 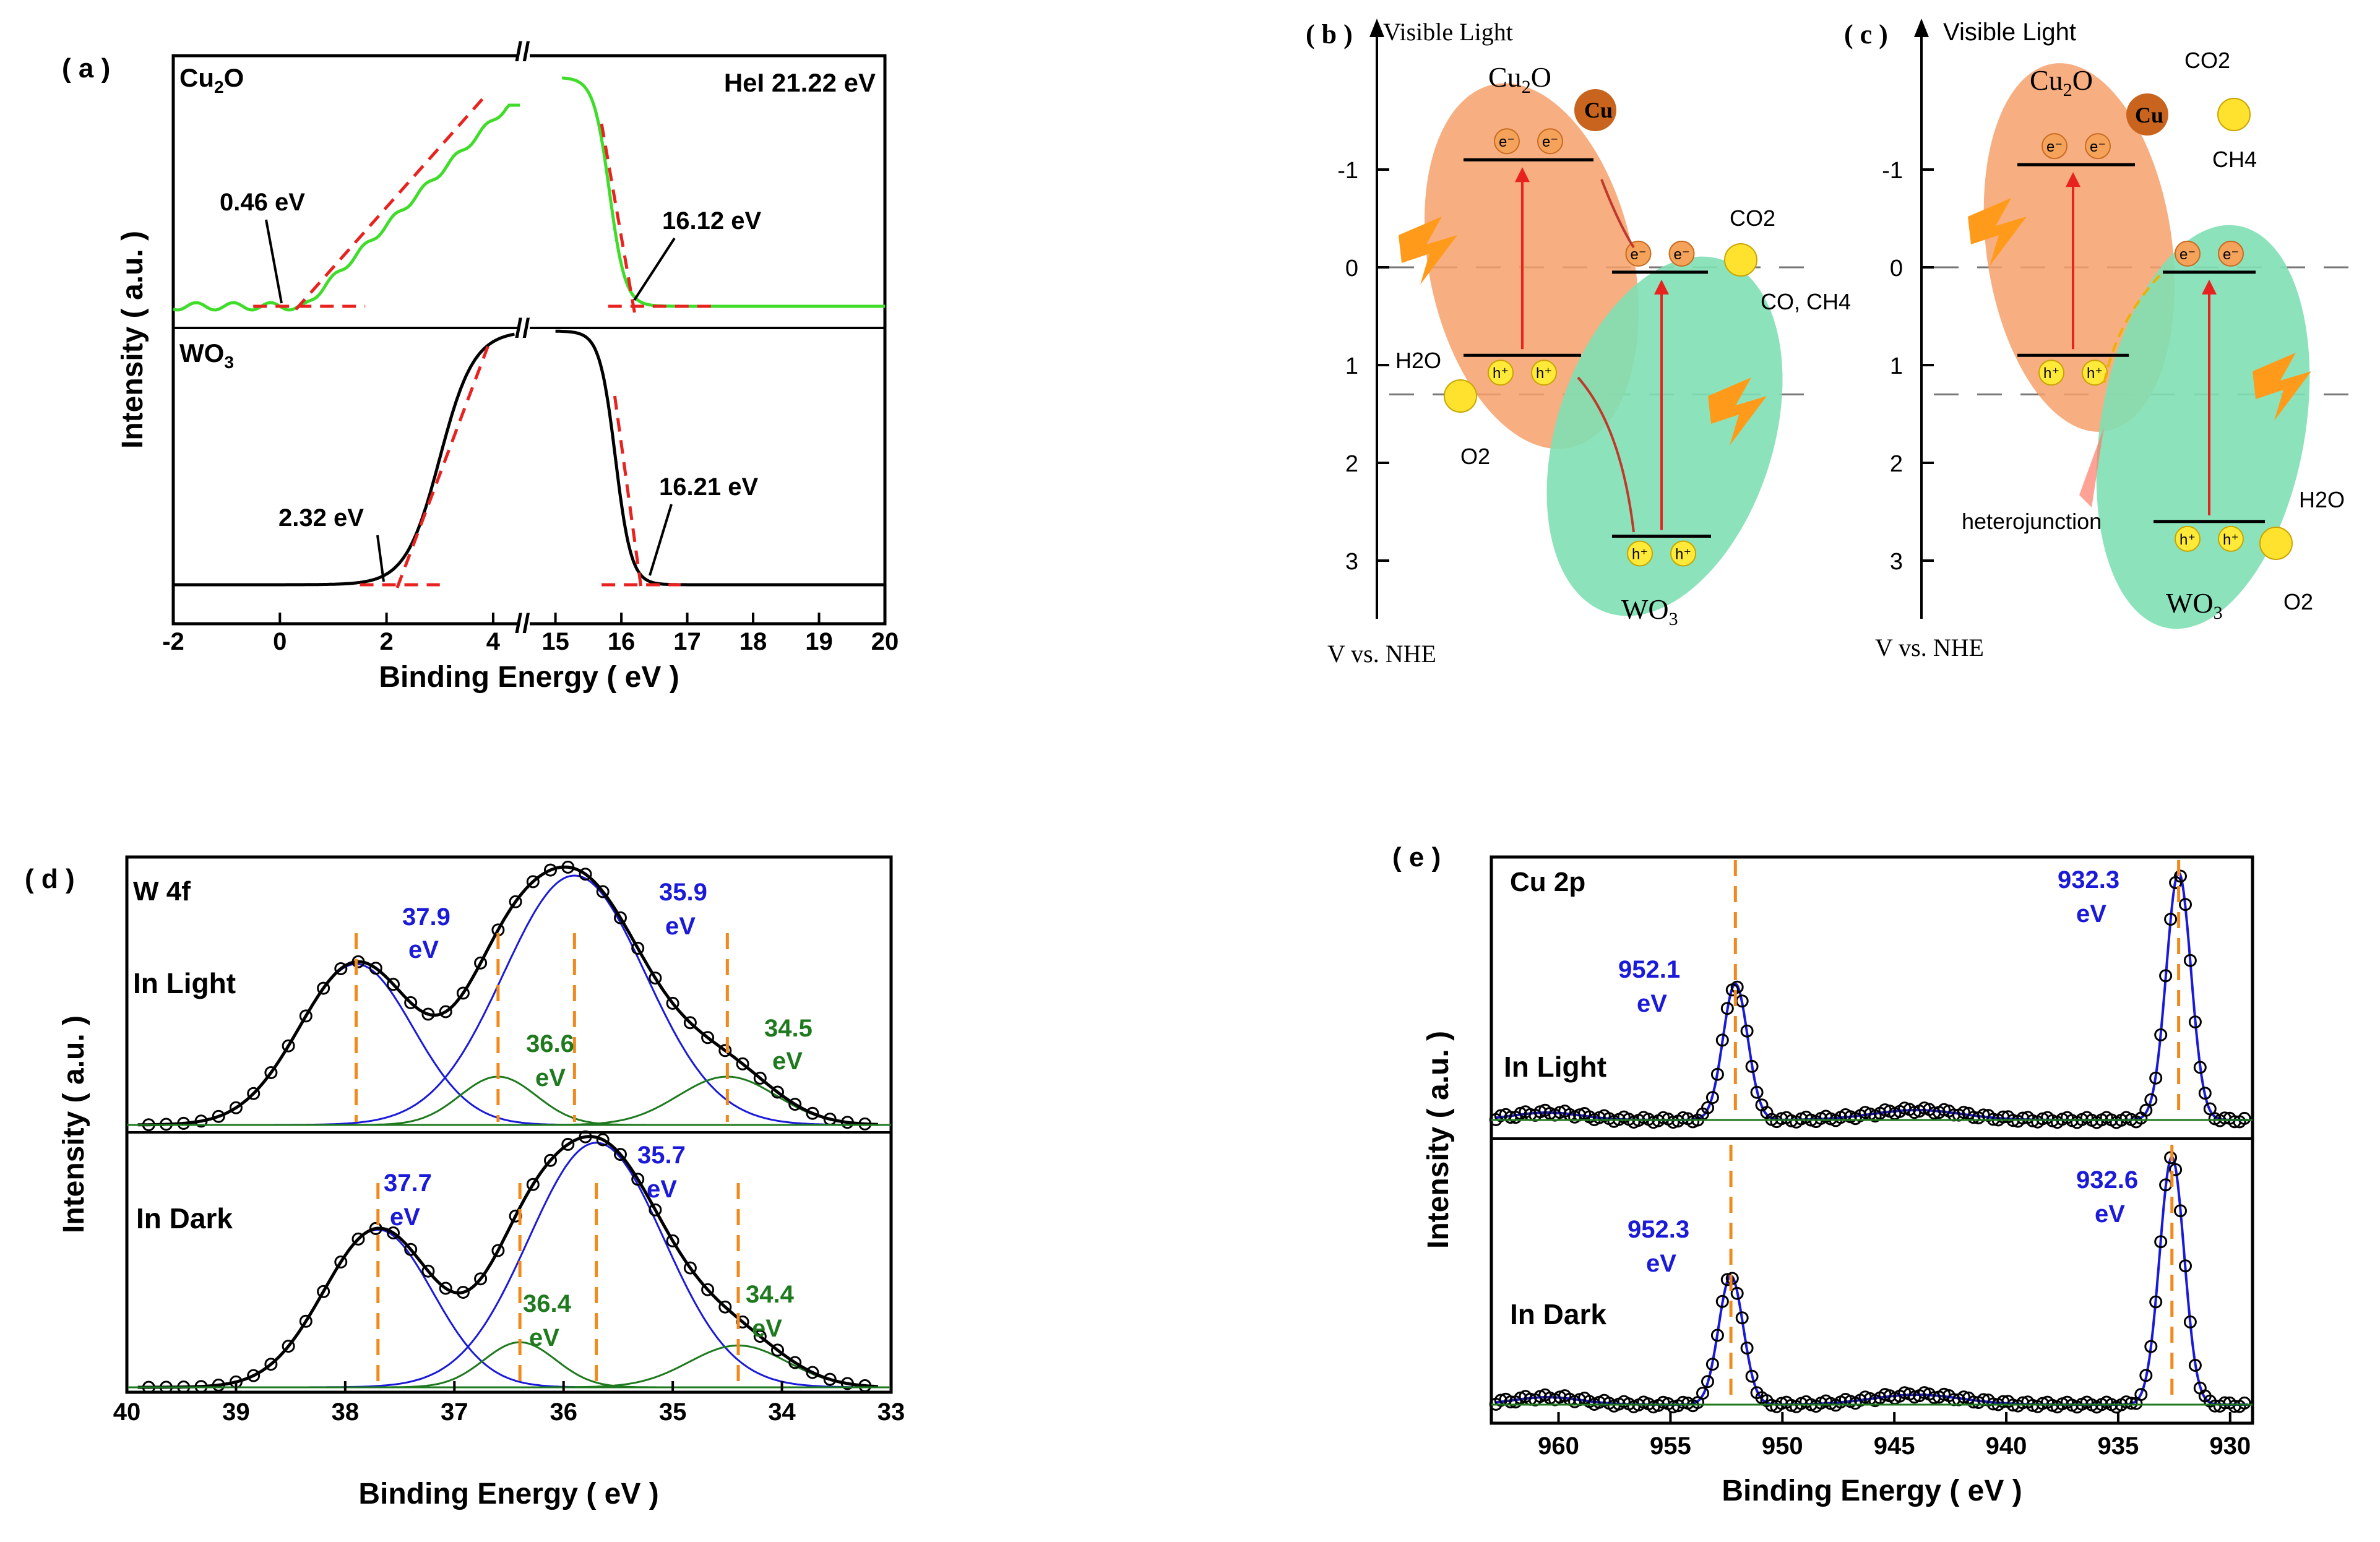 I want to click on panel-e-frame, so click(x=1872, y=1140).